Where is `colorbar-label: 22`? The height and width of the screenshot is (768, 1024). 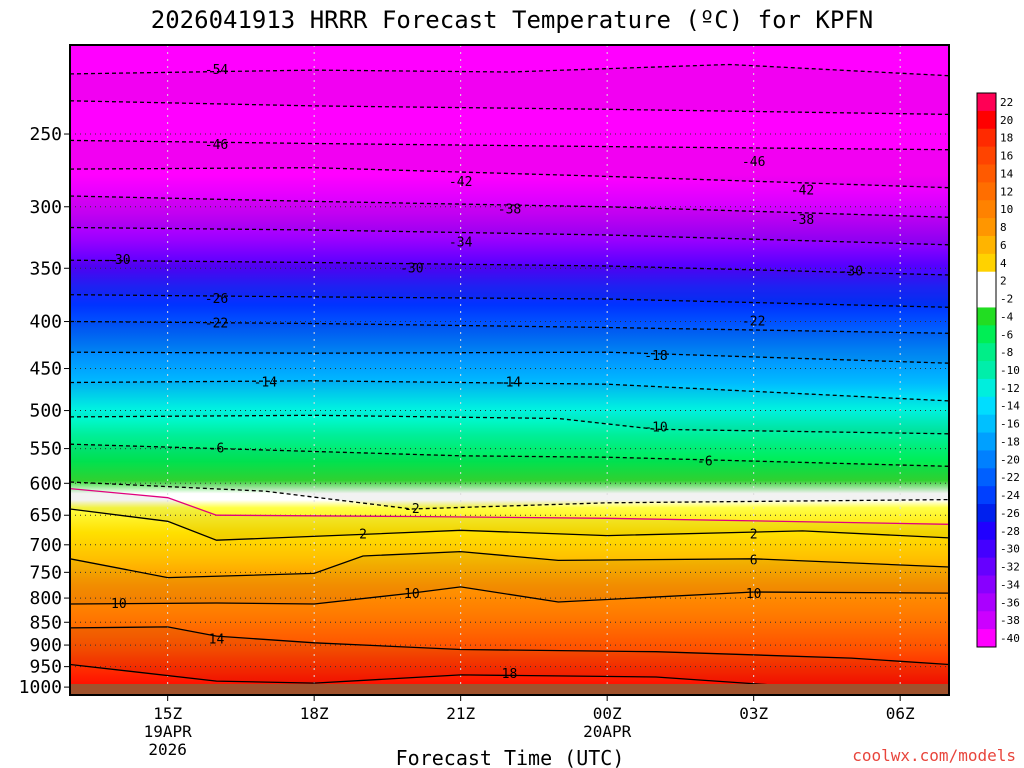 colorbar-label: 22 is located at coordinates (1006, 102).